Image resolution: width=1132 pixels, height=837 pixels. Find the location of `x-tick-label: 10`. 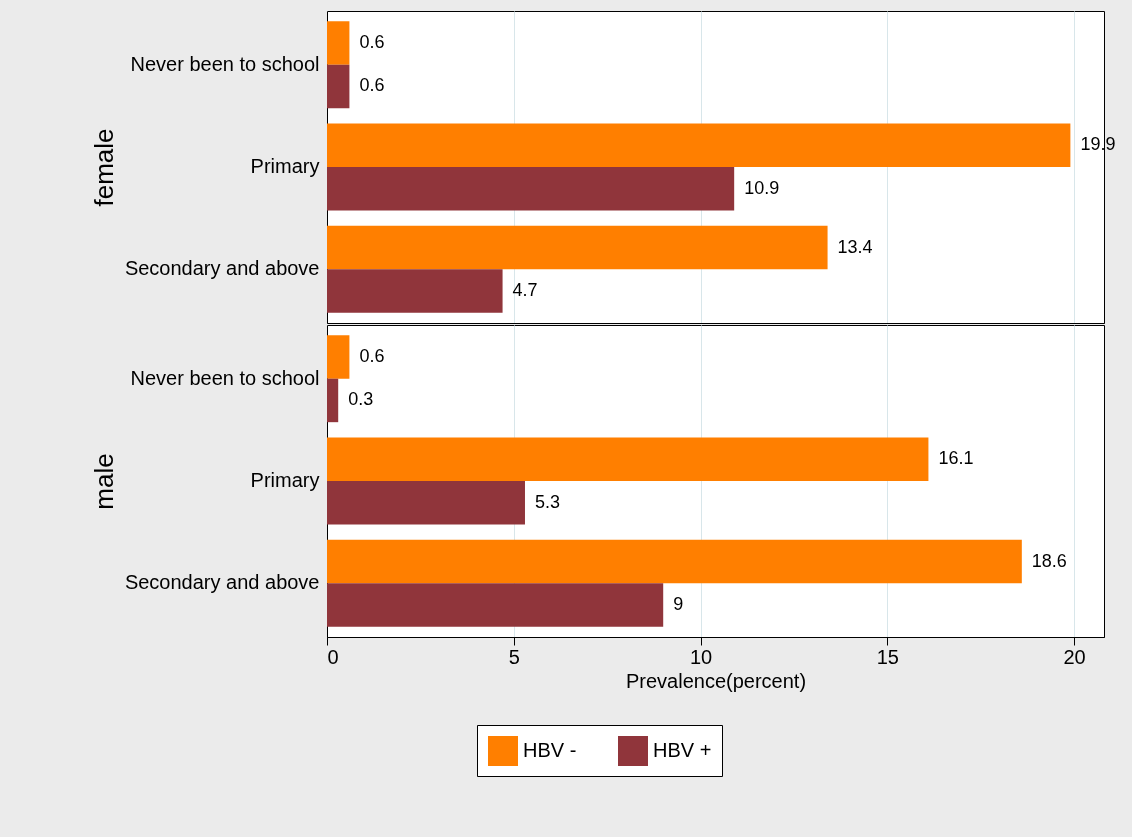

x-tick-label: 10 is located at coordinates (701, 656).